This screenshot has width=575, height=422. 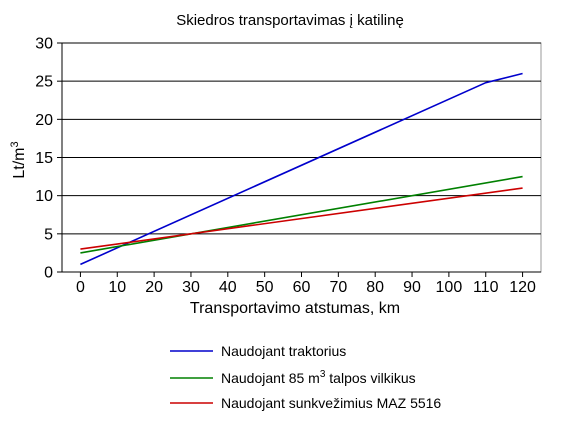 I want to click on x-tick-labels: 0 10 20 30 40 50 60 70 80 90 100 110 120, so click(x=306, y=284).